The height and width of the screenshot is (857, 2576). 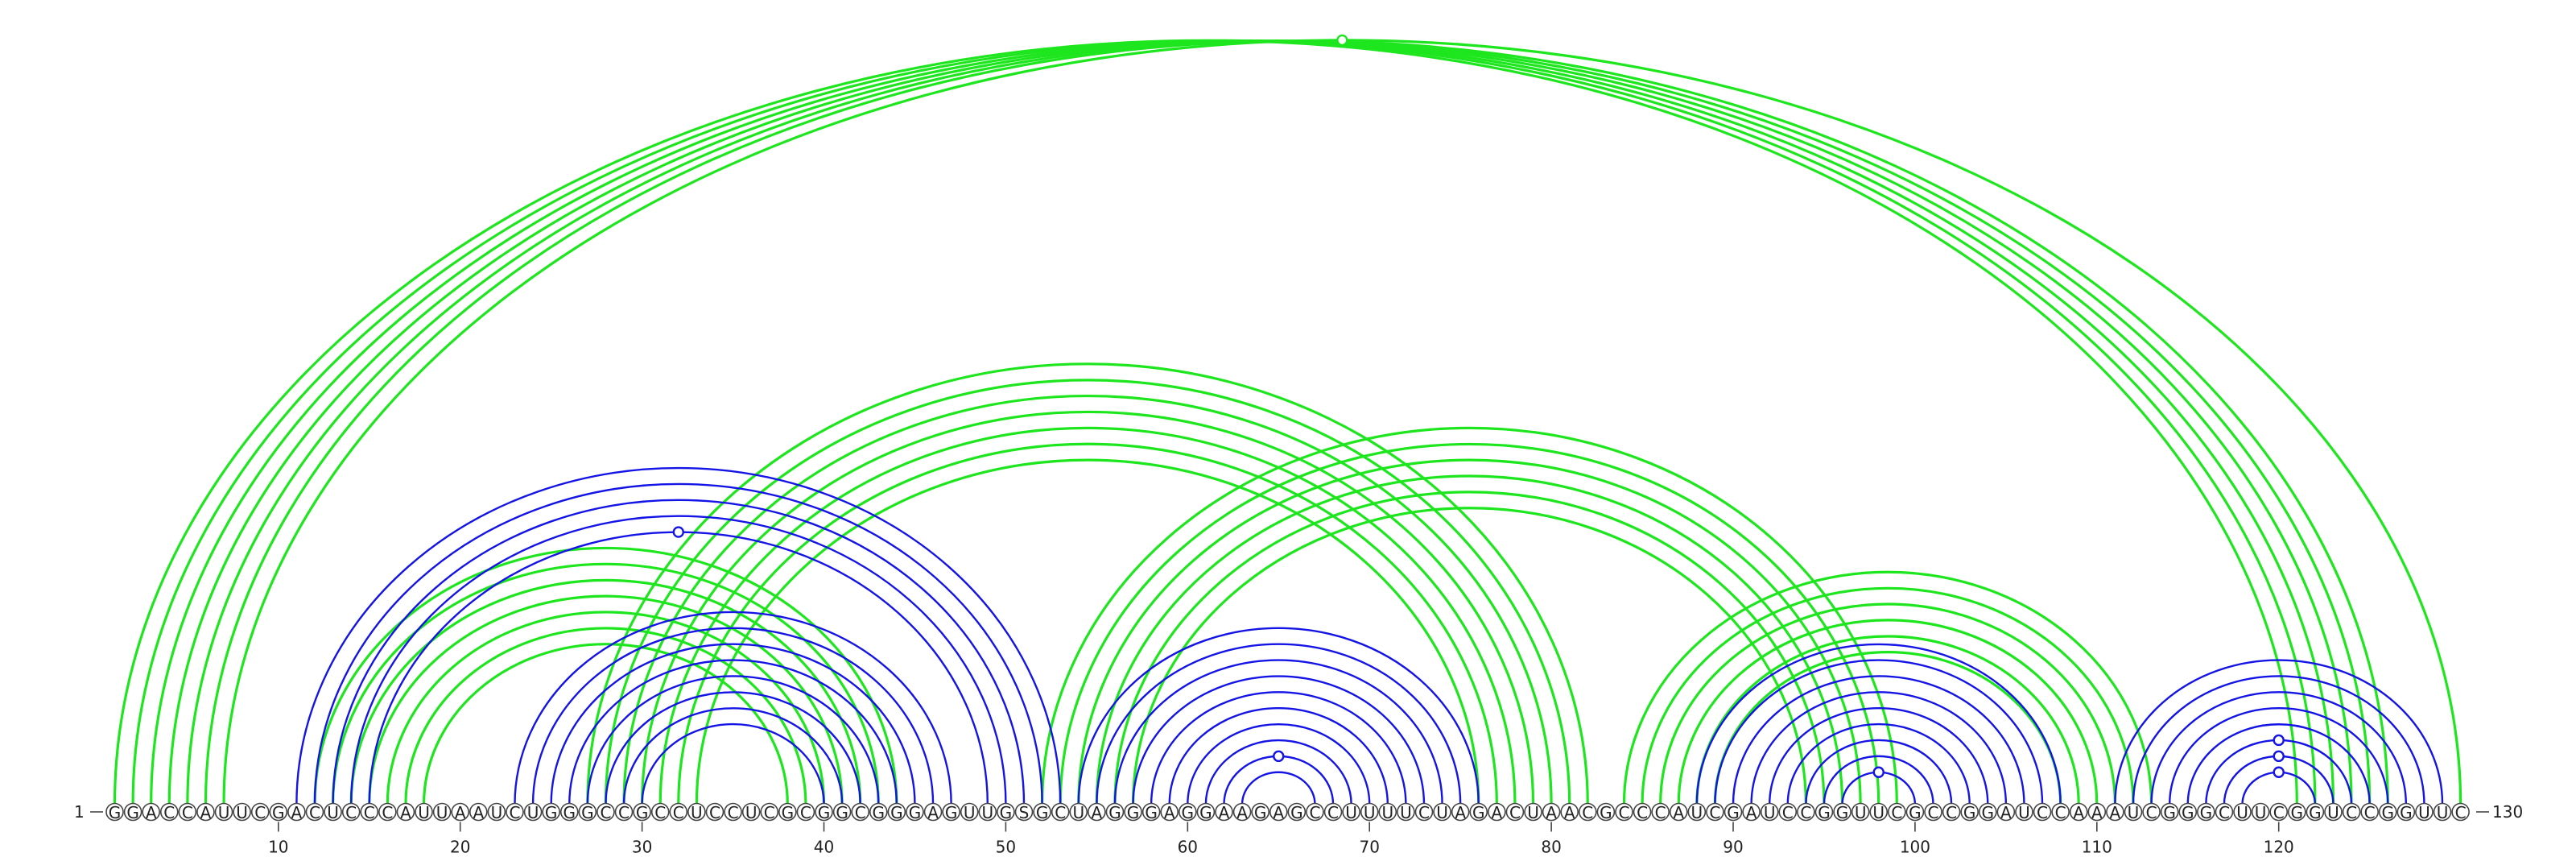 What do you see at coordinates (2279, 847) in the screenshot?
I see `tick-label: 120` at bounding box center [2279, 847].